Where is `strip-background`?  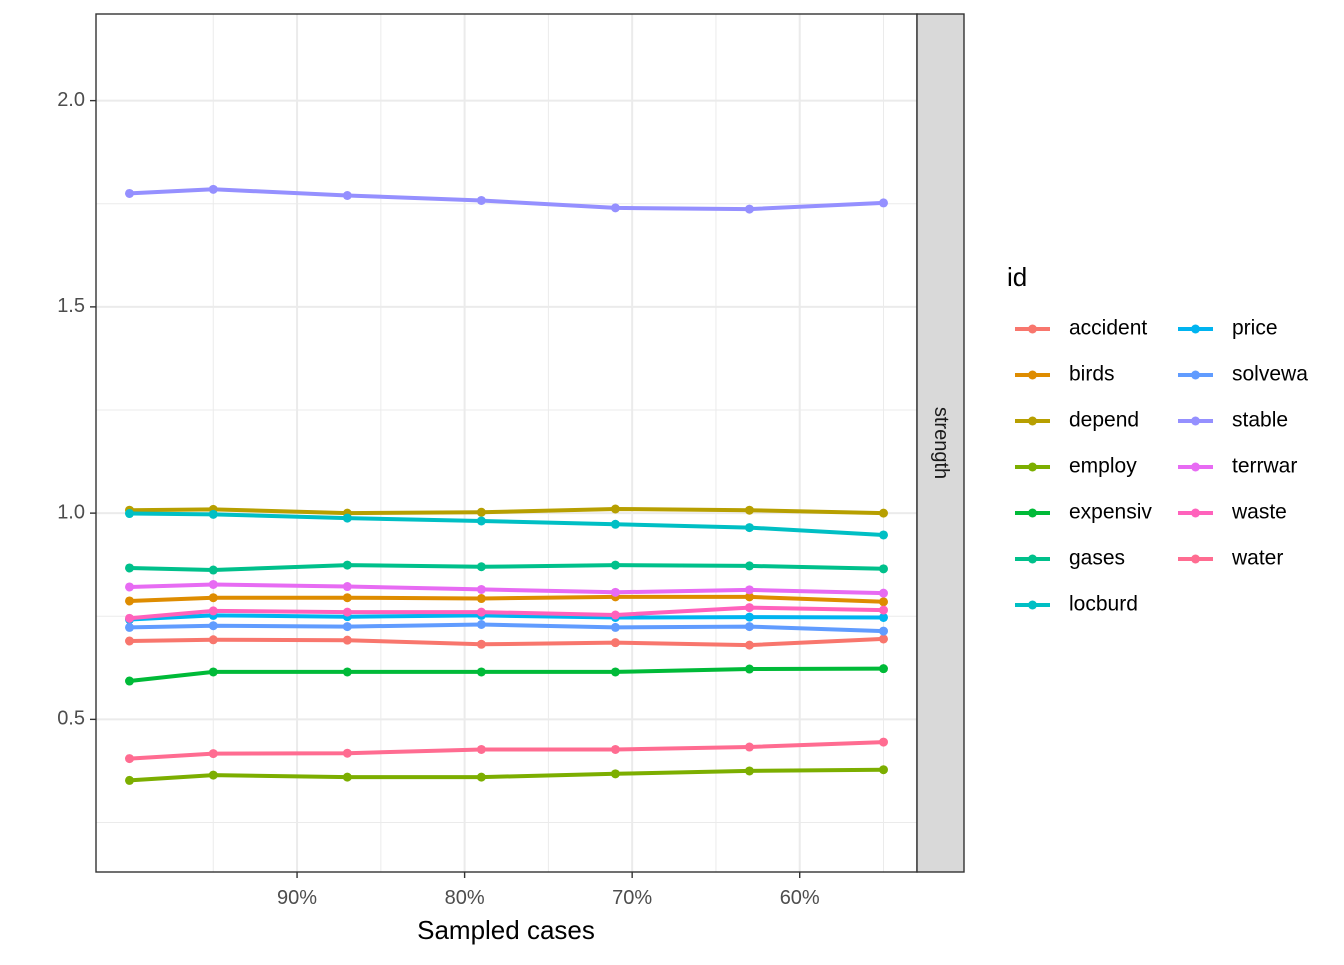 strip-background is located at coordinates (940, 443).